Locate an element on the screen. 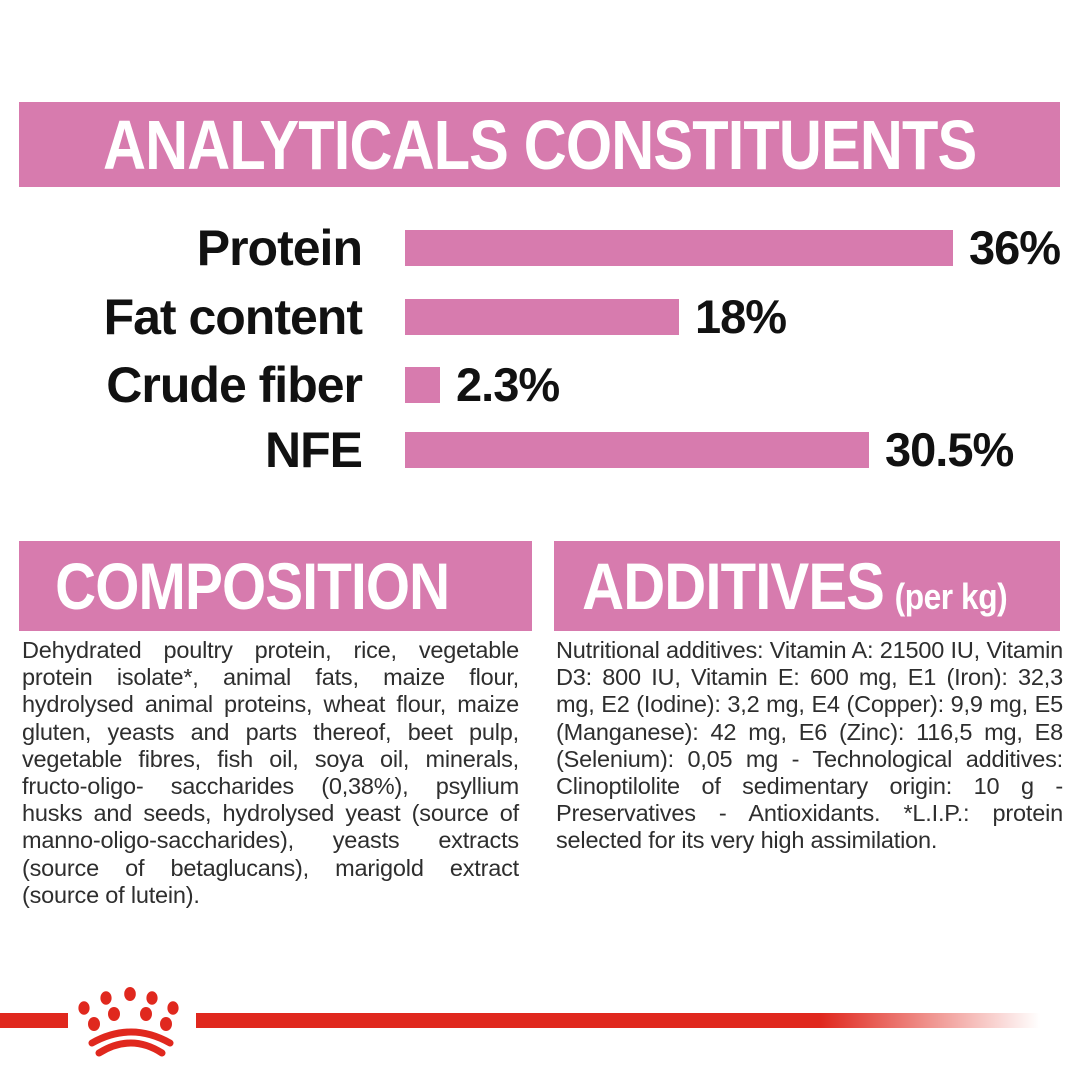 Image resolution: width=1080 pixels, height=1080 pixels. composition-banner: COMPOSITION is located at coordinates (275, 586).